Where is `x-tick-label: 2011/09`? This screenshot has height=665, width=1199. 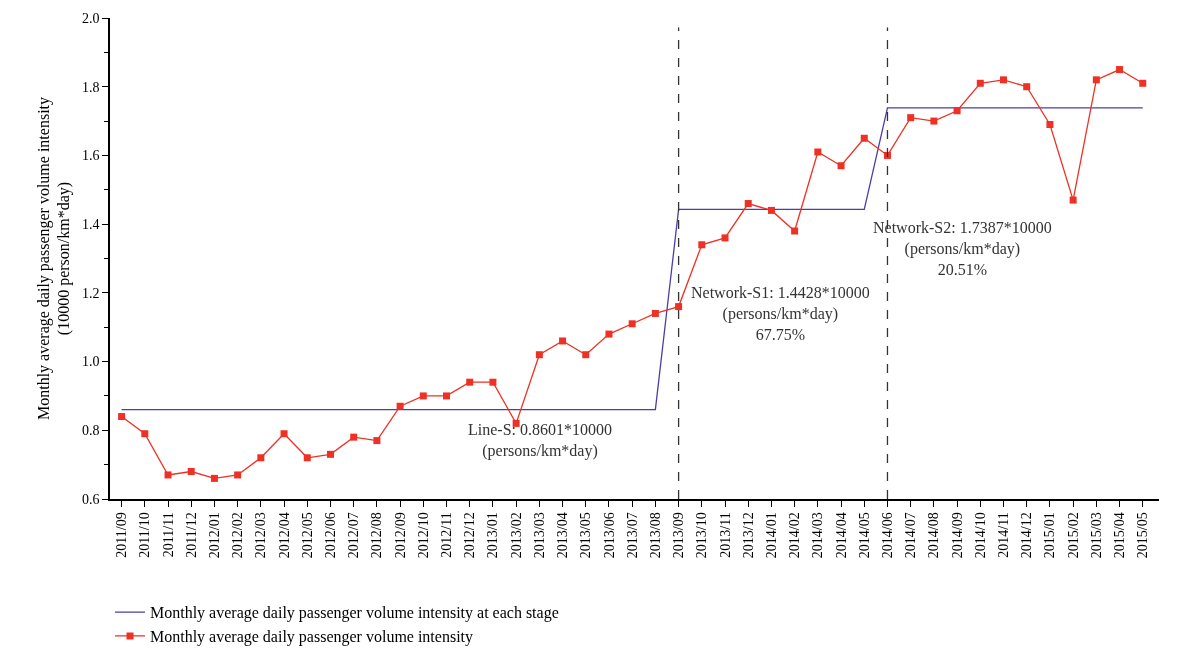 x-tick-label: 2011/09 is located at coordinates (122, 535).